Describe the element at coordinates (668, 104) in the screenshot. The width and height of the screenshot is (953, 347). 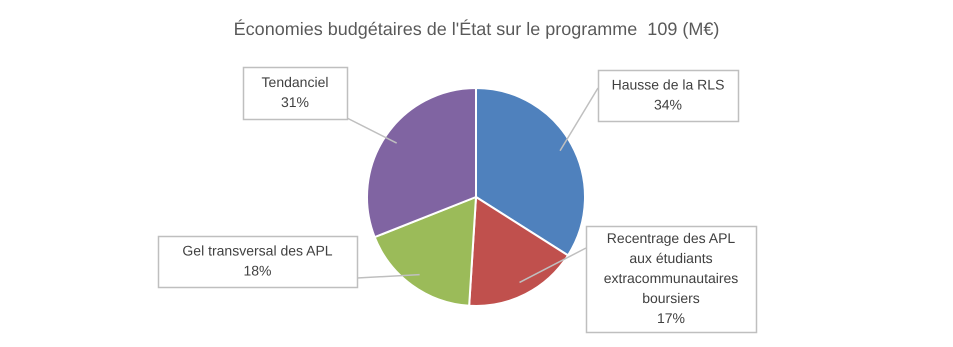
I see `data-label: 34%` at that location.